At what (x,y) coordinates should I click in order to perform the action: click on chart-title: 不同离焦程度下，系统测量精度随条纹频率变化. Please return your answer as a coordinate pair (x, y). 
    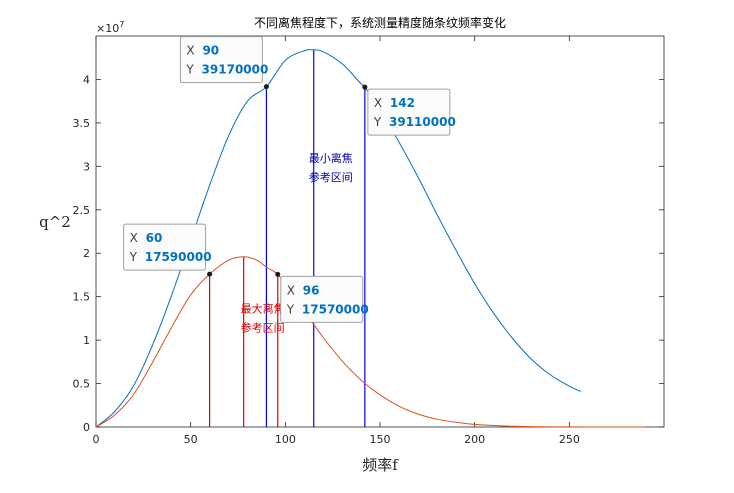
    Looking at the image, I should click on (380, 22).